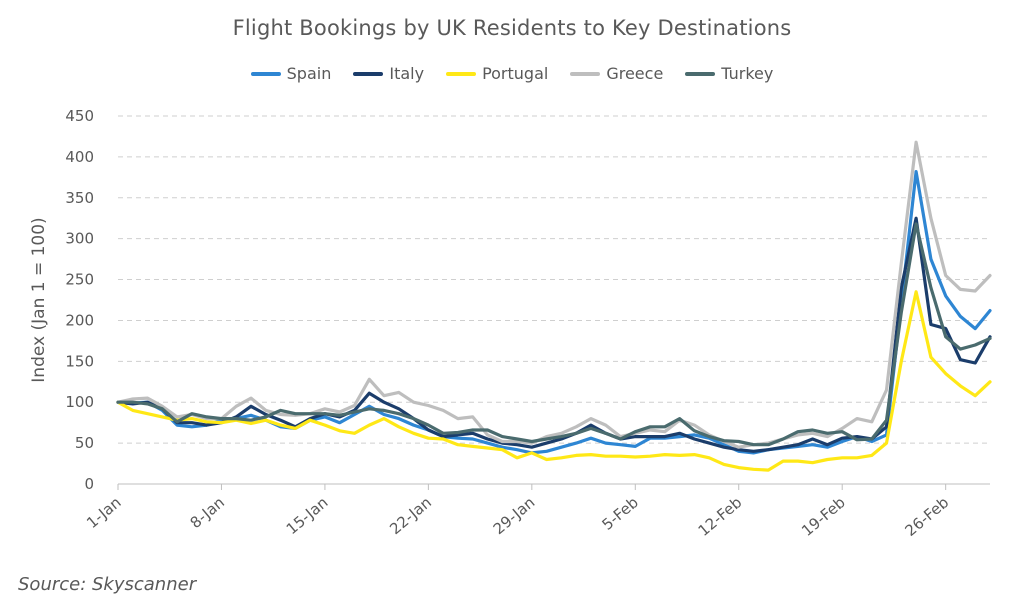 The width and height of the screenshot is (1024, 611). I want to click on x-tick-label: 5-Feb, so click(619, 513).